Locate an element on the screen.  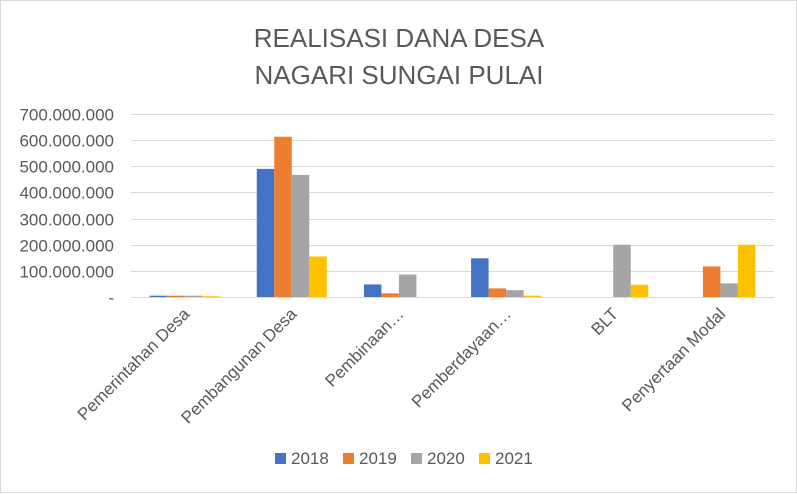
y-tick-label: 700.000.000 is located at coordinates (66, 115).